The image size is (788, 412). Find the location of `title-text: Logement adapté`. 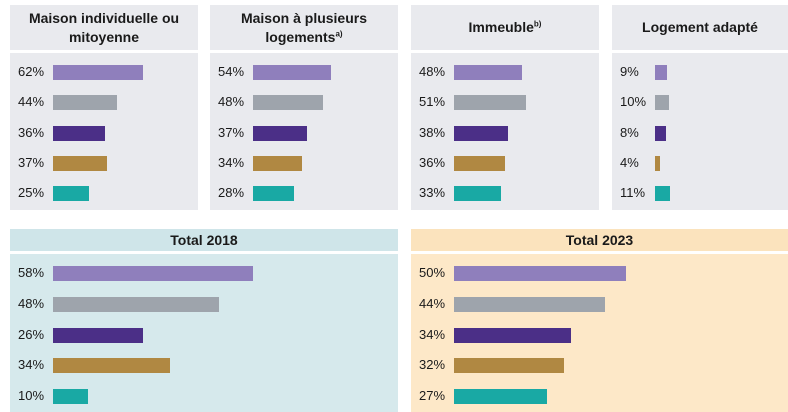

title-text: Logement adapté is located at coordinates (700, 27).